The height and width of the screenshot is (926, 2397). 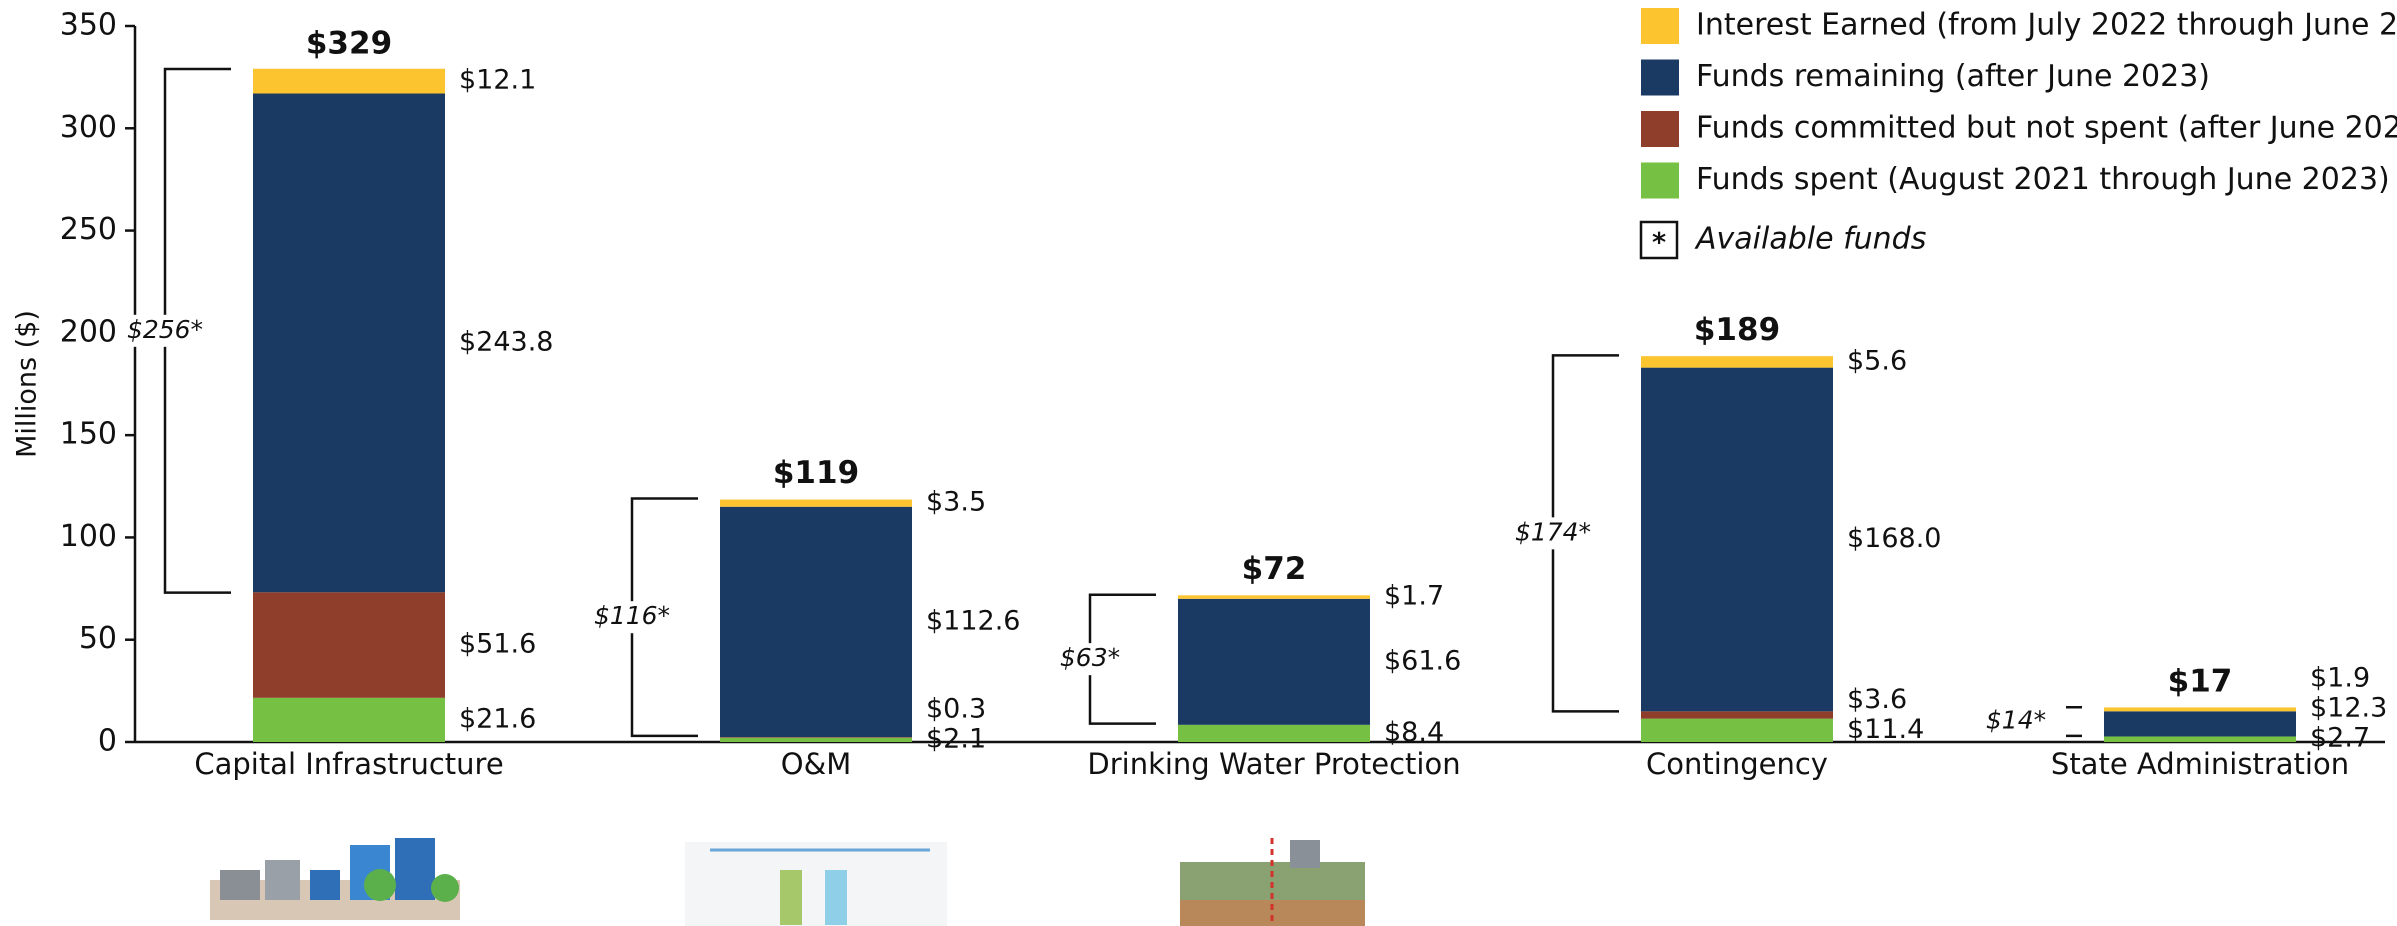 I want to click on value-label: $168.0, so click(x=1894, y=538).